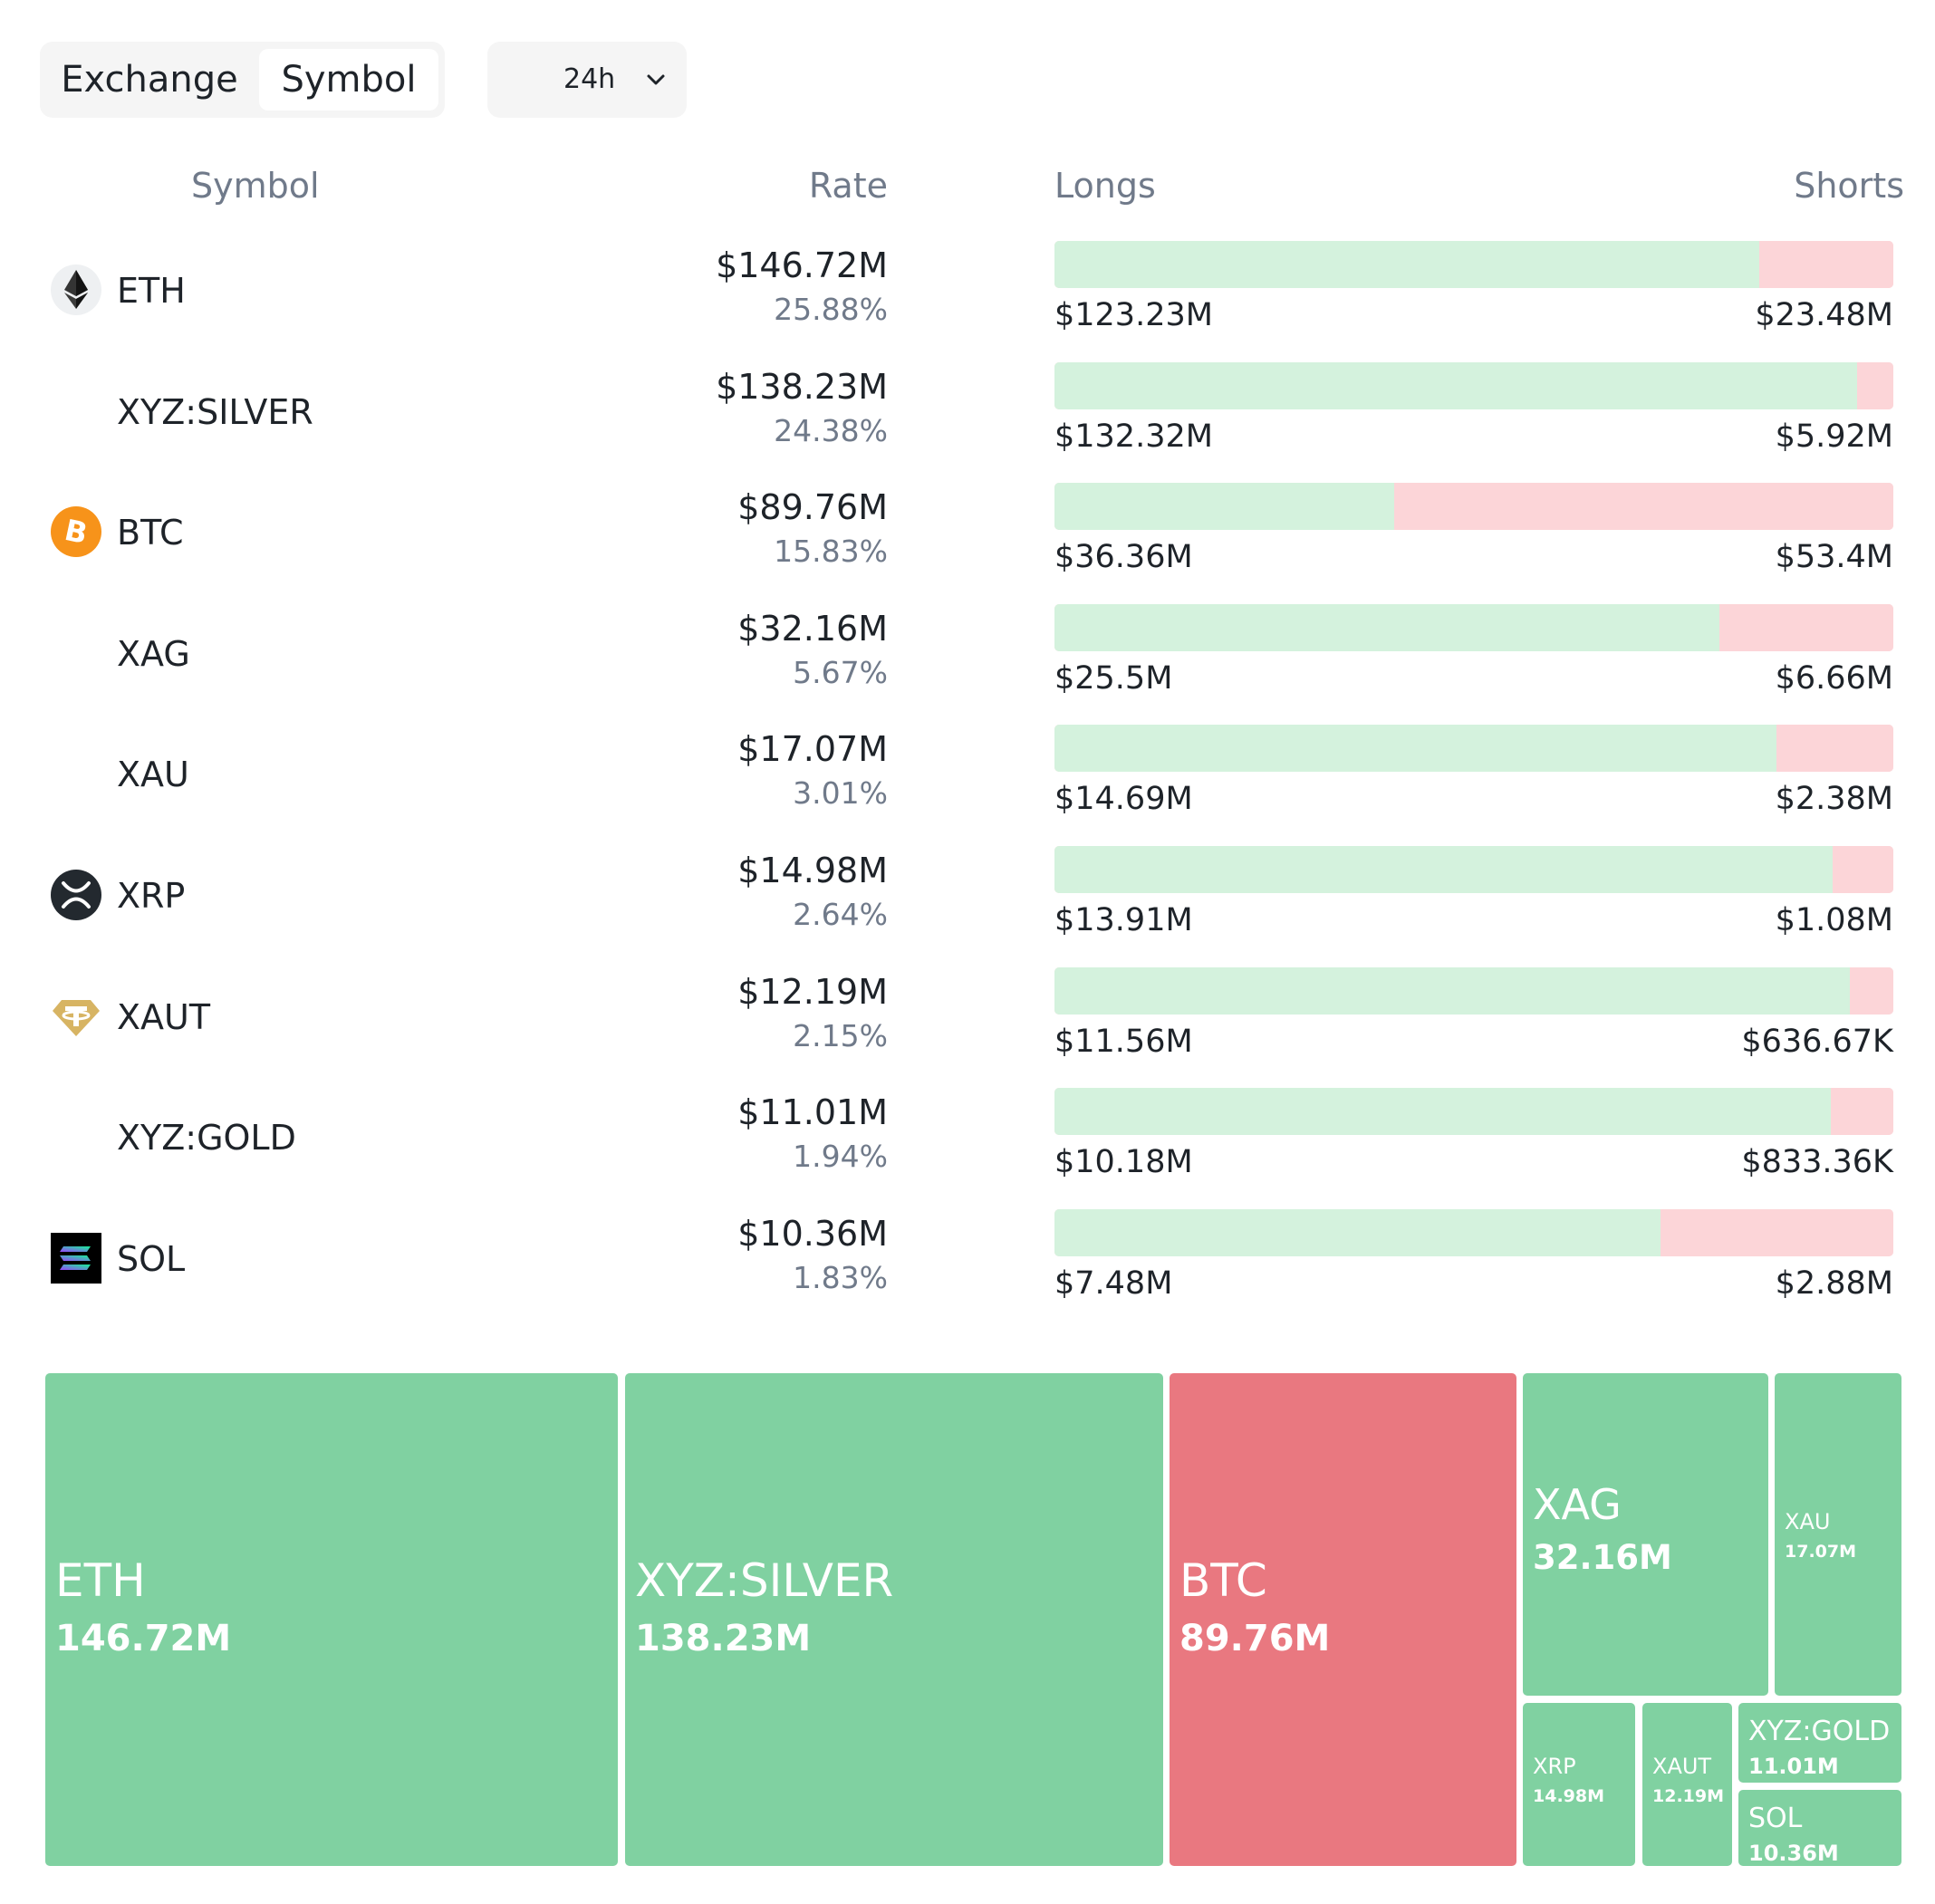  Describe the element at coordinates (765, 1580) in the screenshot. I see `treemap-tile-name: XYZ:SILVER` at that location.